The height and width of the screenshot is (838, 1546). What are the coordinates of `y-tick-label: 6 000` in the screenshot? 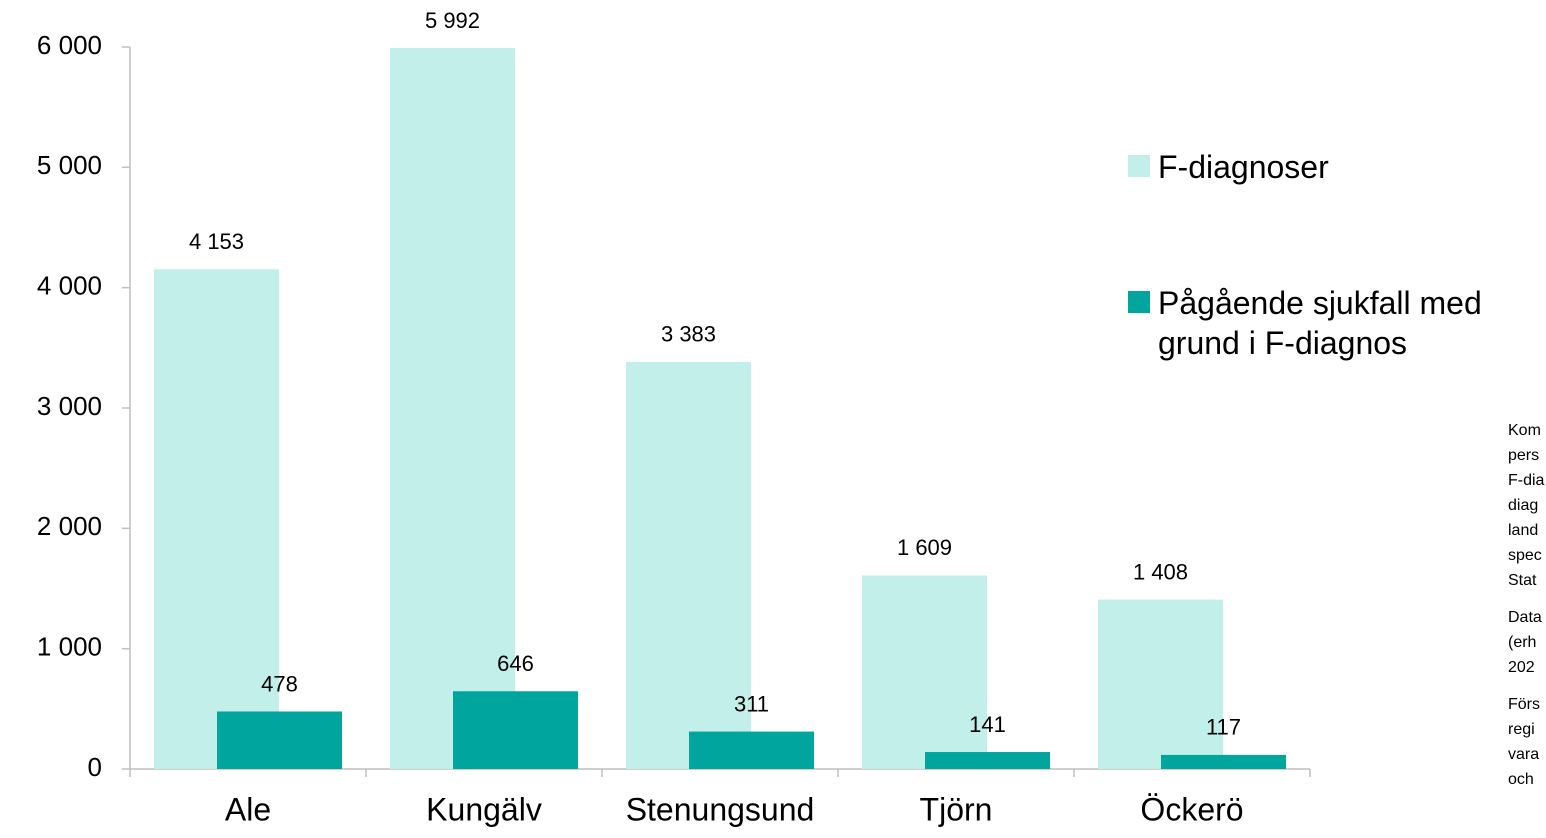 It's located at (69, 45).